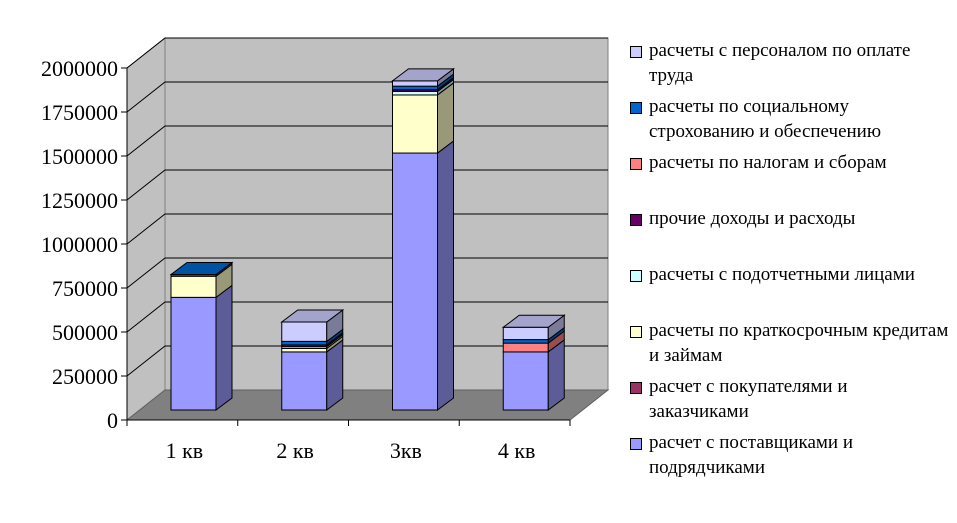  Describe the element at coordinates (780, 63) in the screenshot. I see `legend-label: расчеты с персоналом по оплате труда` at that location.